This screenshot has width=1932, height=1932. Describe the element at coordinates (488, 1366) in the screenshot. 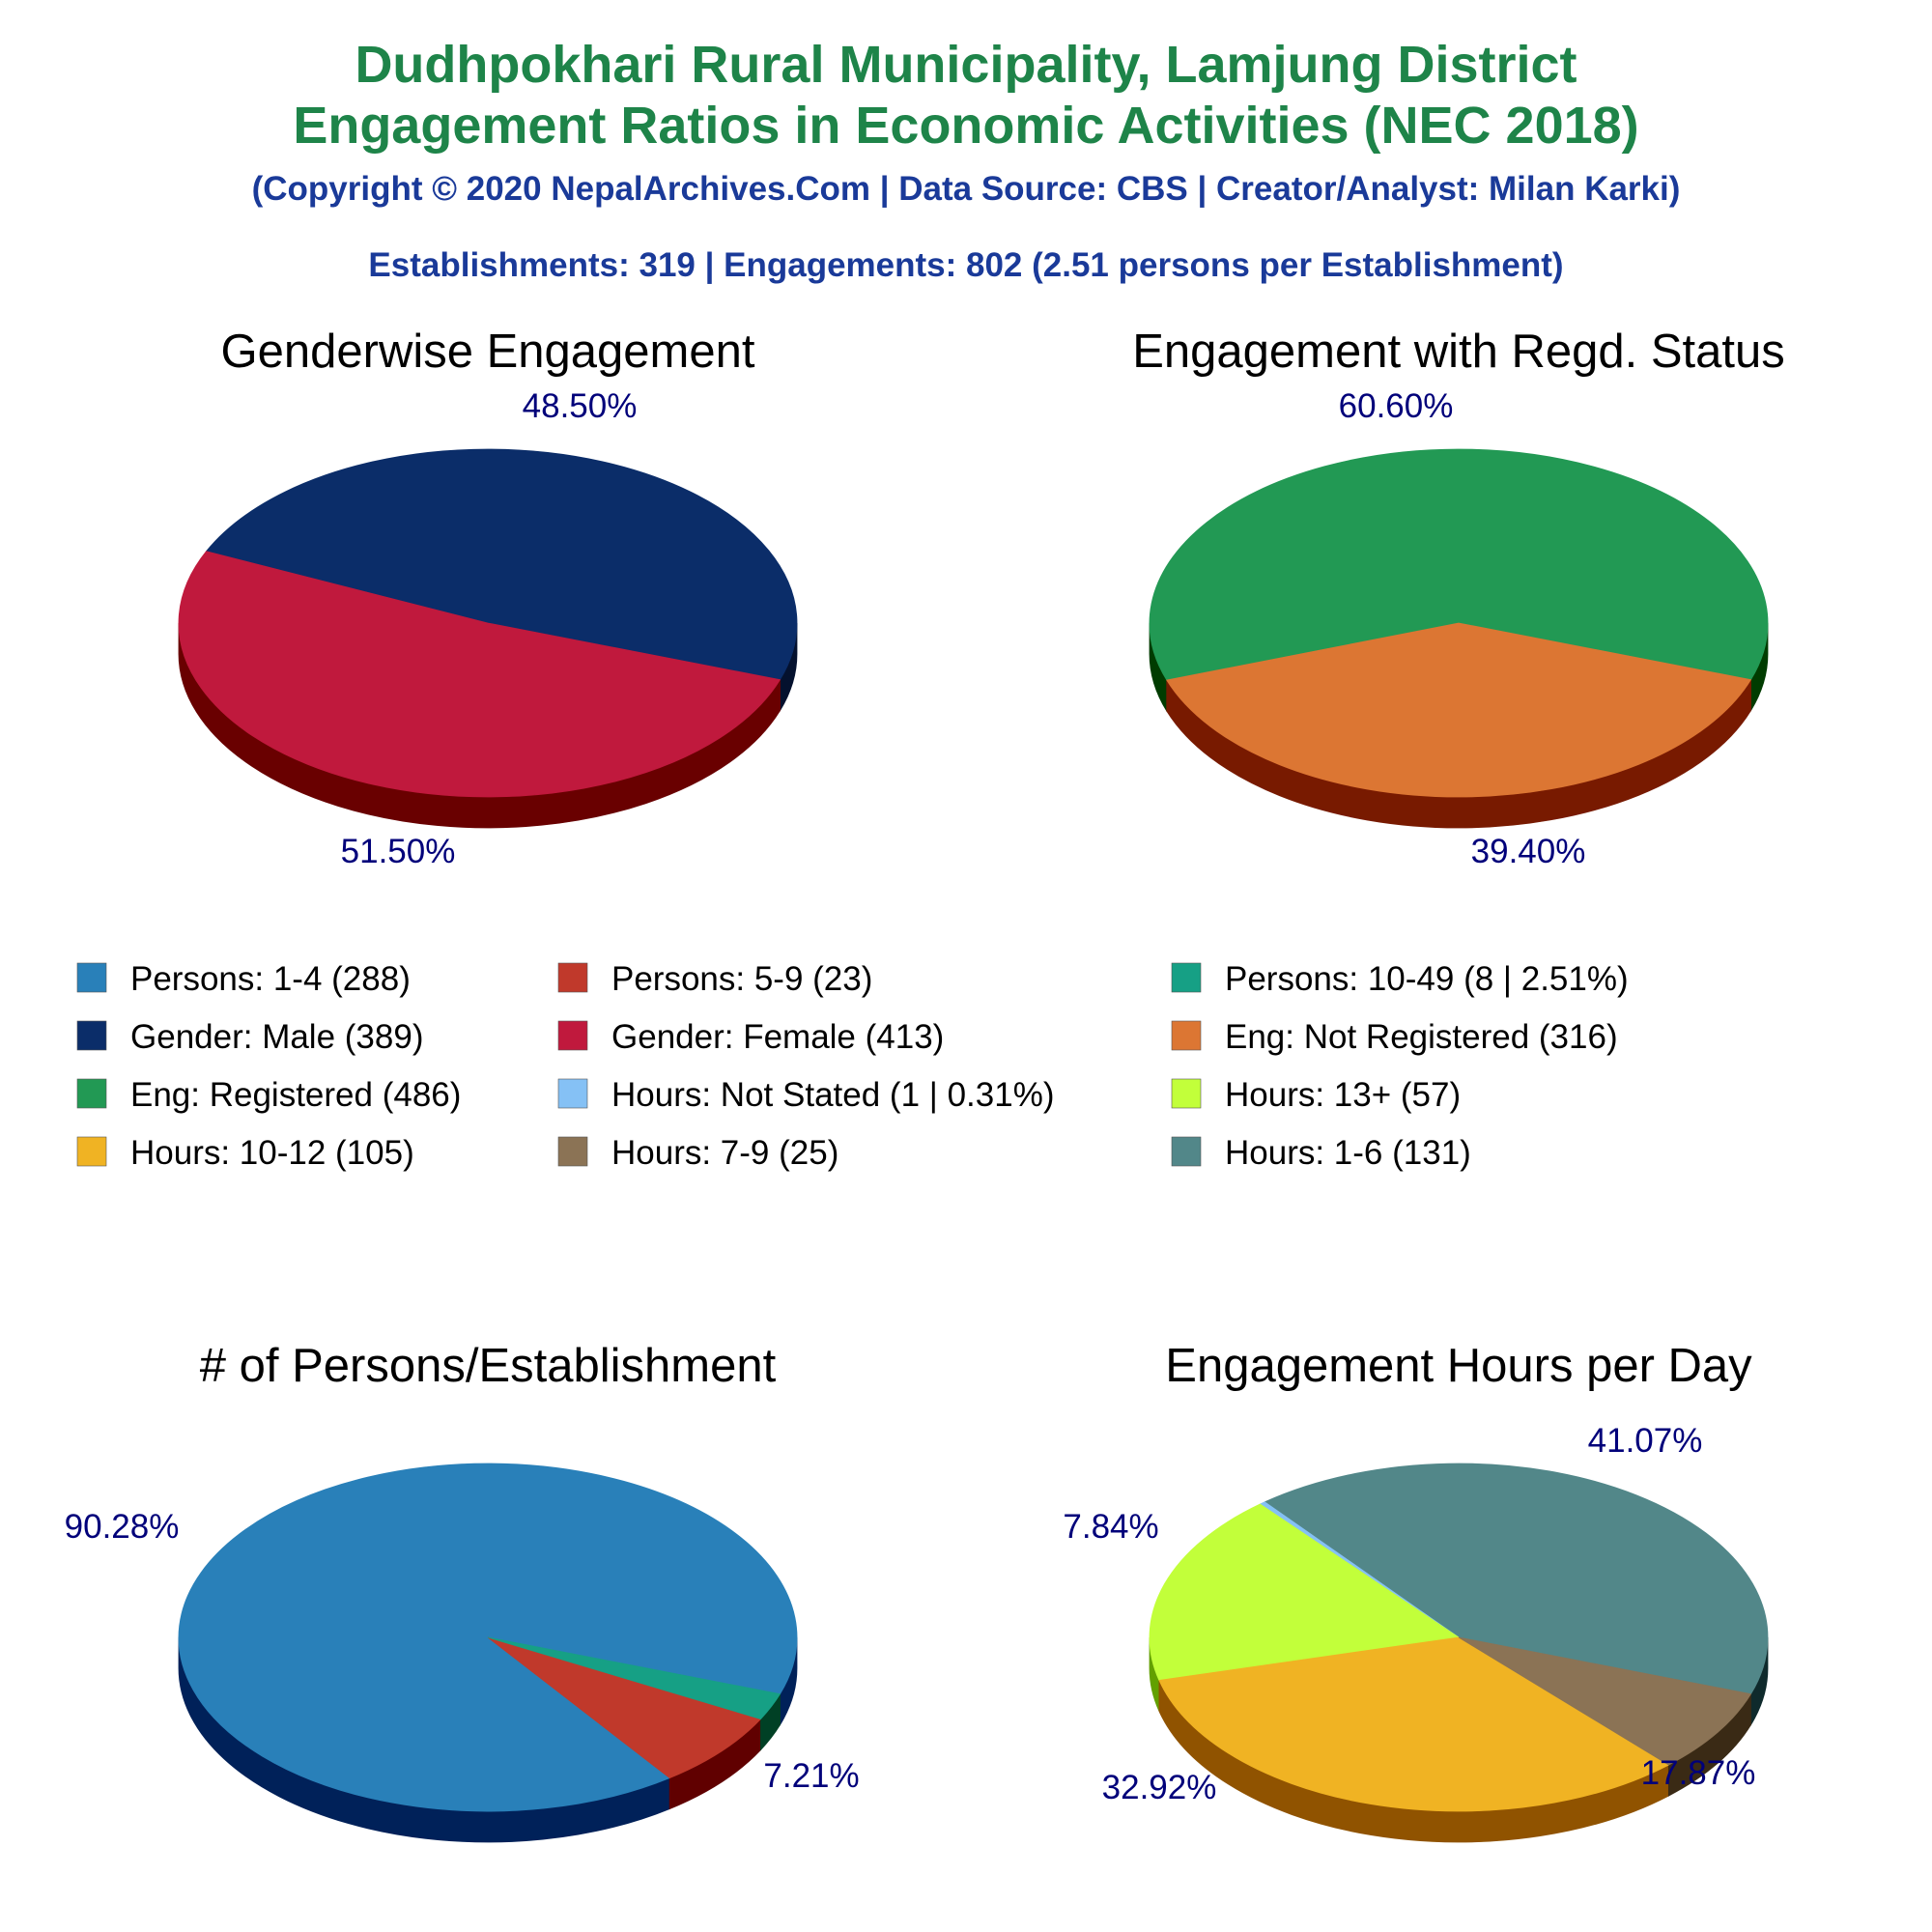

I see `chart-title: # of Persons/Establishment` at that location.